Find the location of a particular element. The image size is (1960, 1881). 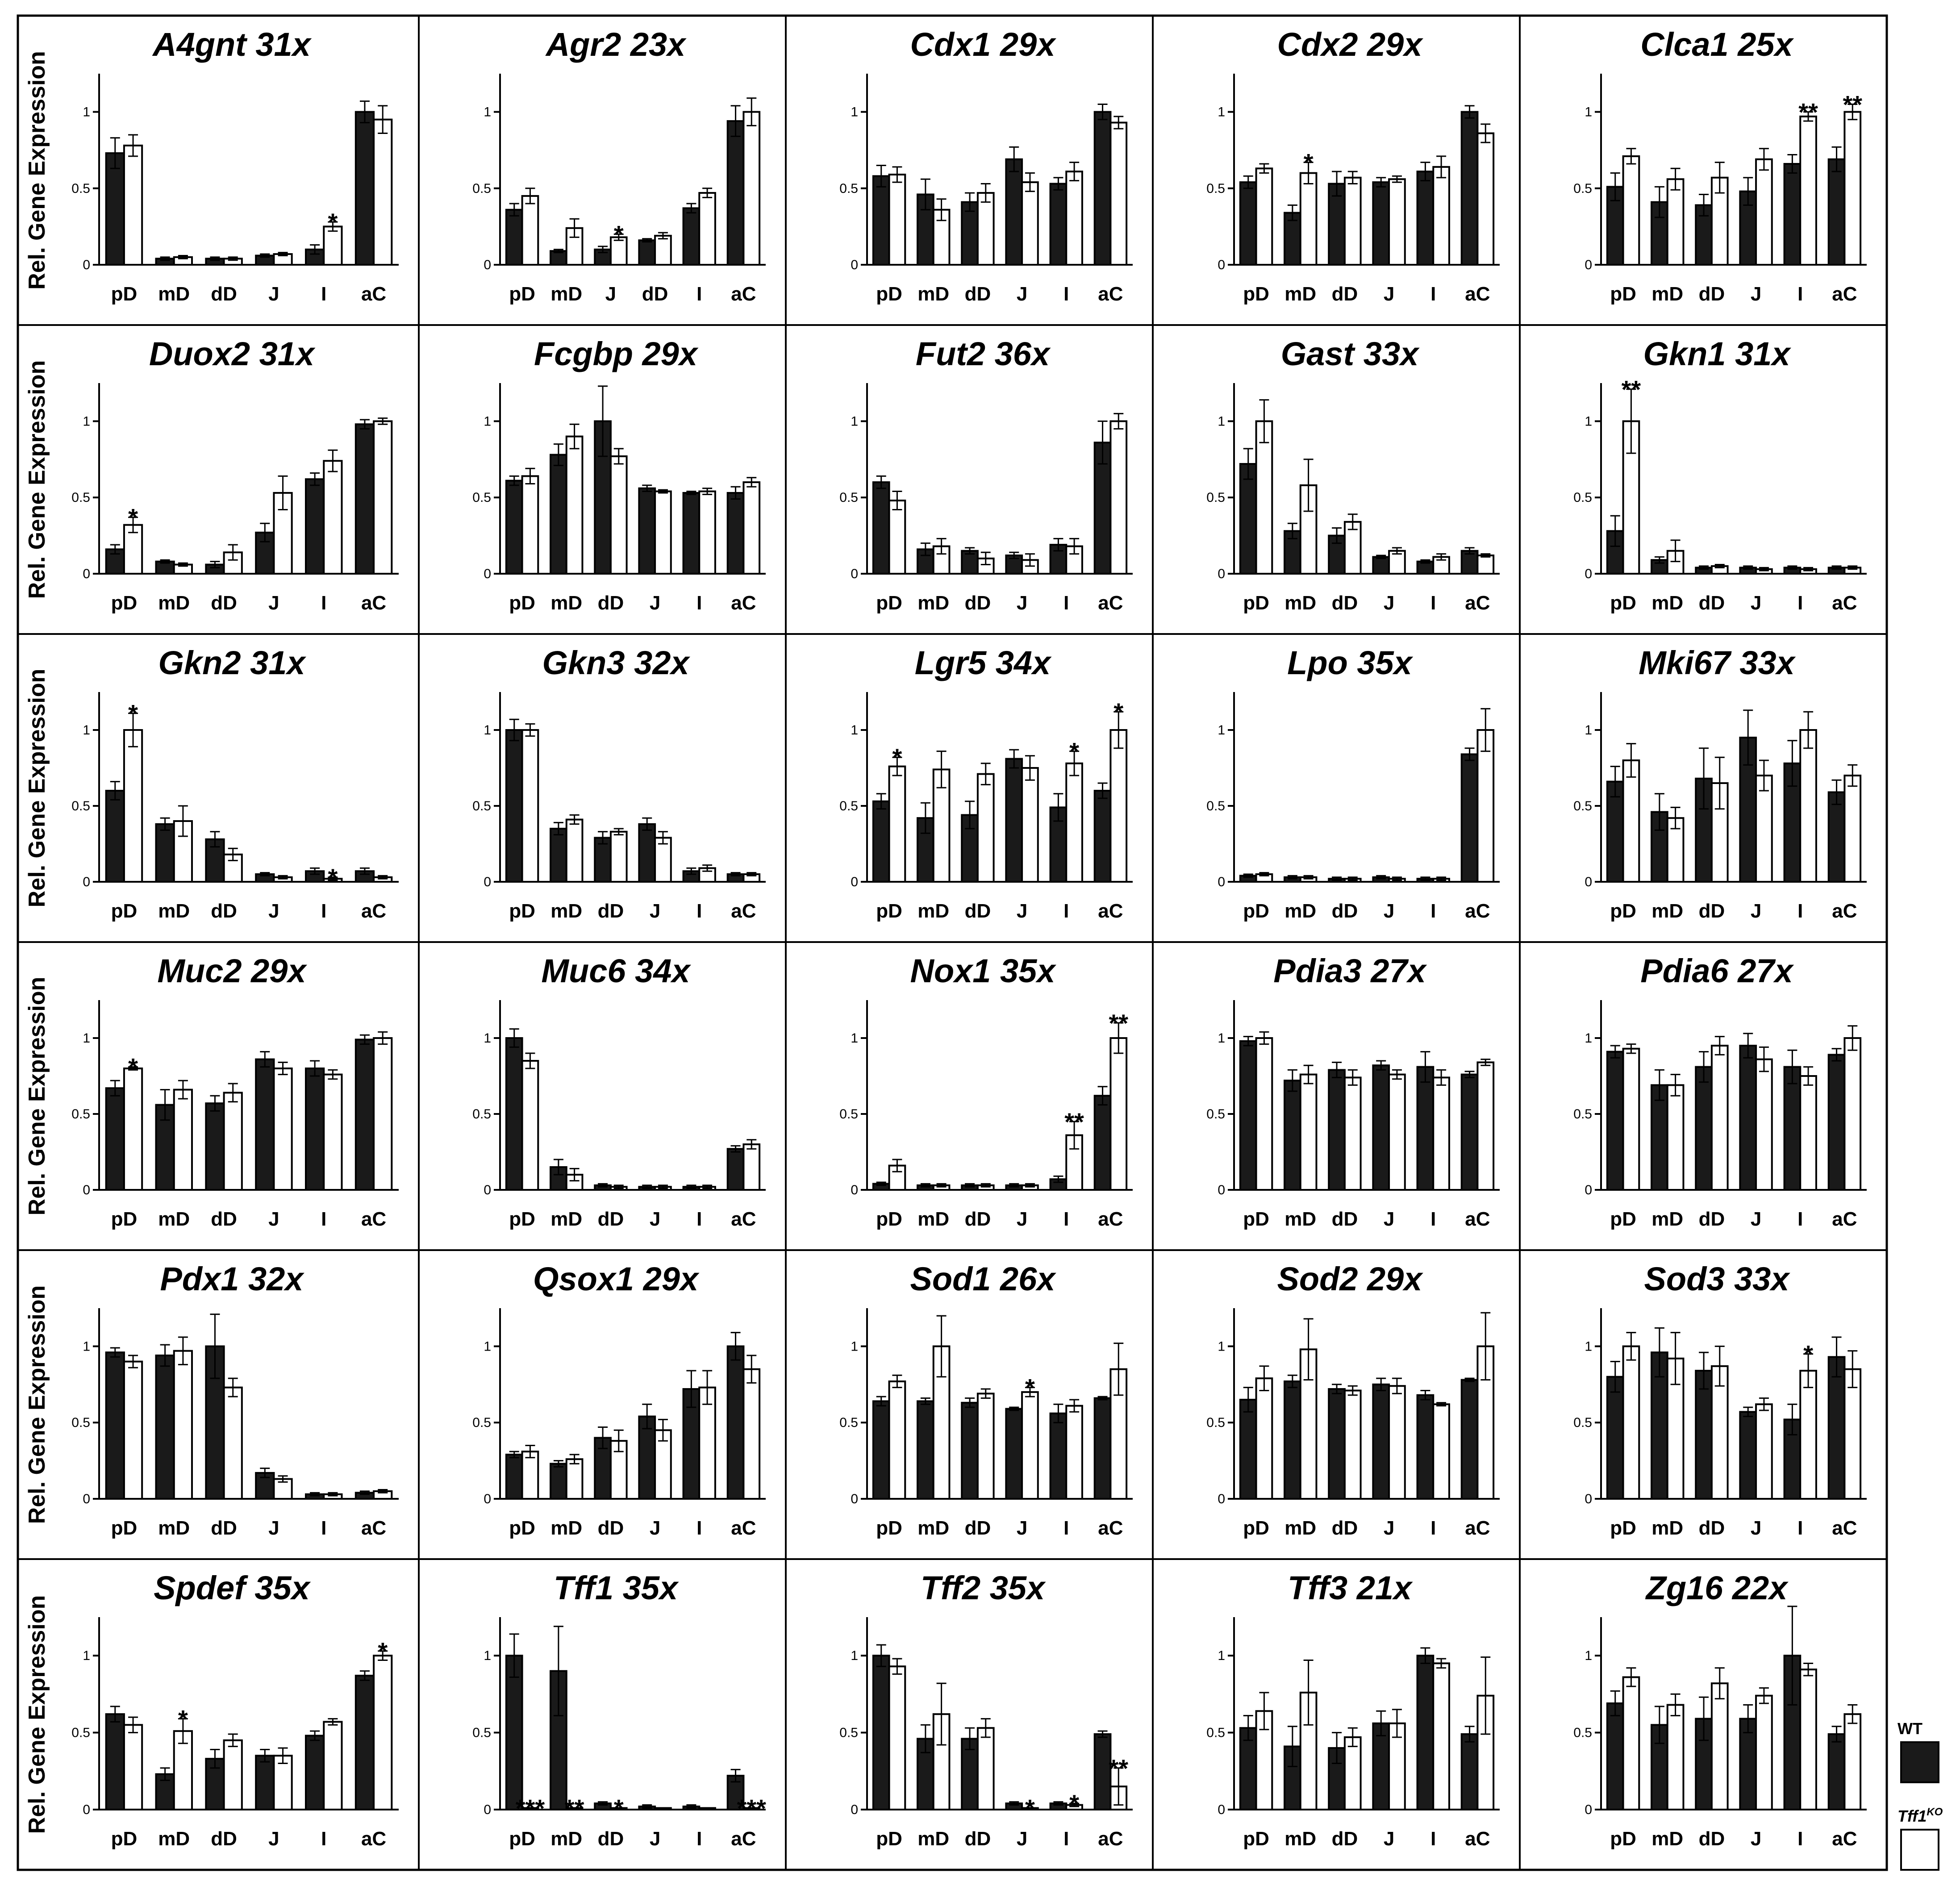

panel-title: Agr2 23x is located at coordinates (616, 44).